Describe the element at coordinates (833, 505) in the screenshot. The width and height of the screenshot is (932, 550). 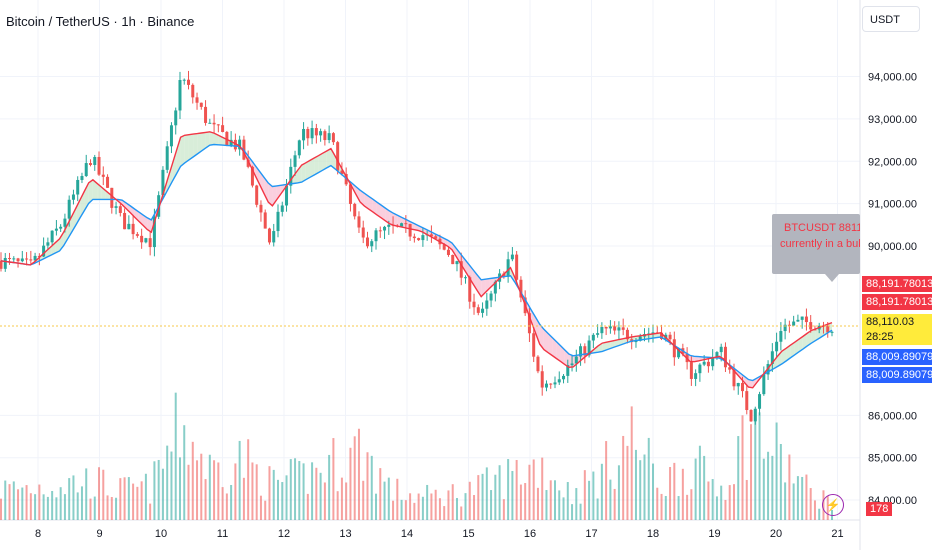
I see `lightning-bolt-icon: ⚡` at that location.